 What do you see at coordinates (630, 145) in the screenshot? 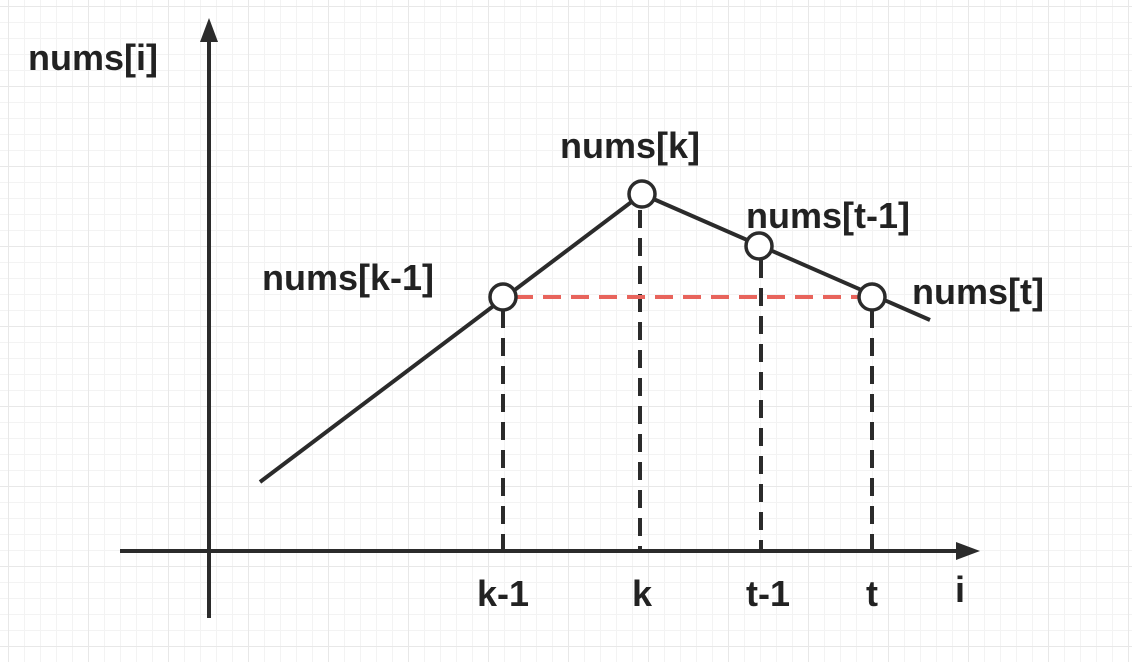
I see `point-label-k: nums[k]` at bounding box center [630, 145].